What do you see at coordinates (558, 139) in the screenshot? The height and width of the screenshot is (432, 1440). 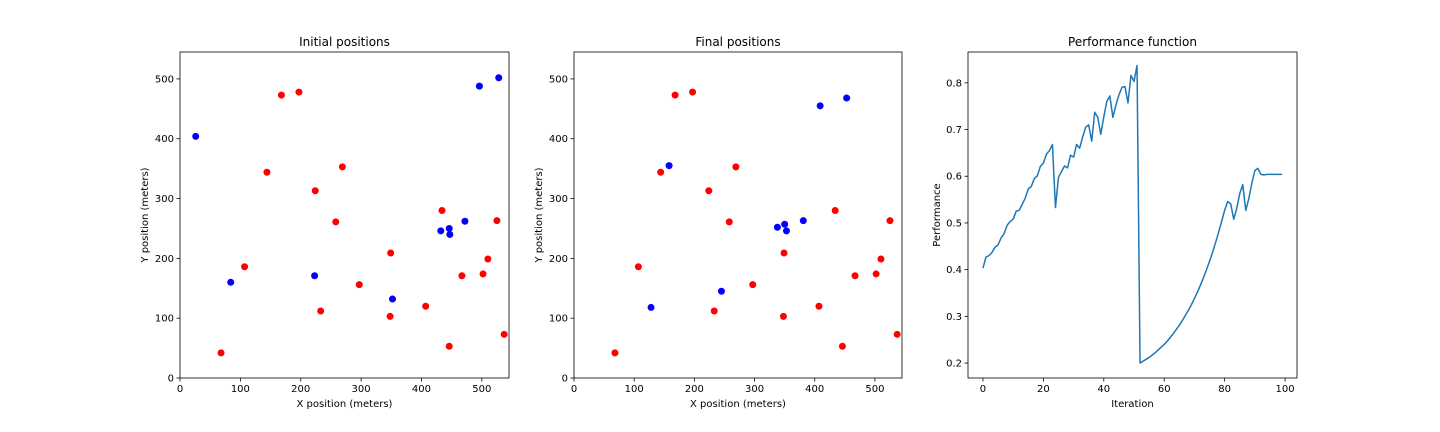 I see `y-tick-label: 400` at bounding box center [558, 139].